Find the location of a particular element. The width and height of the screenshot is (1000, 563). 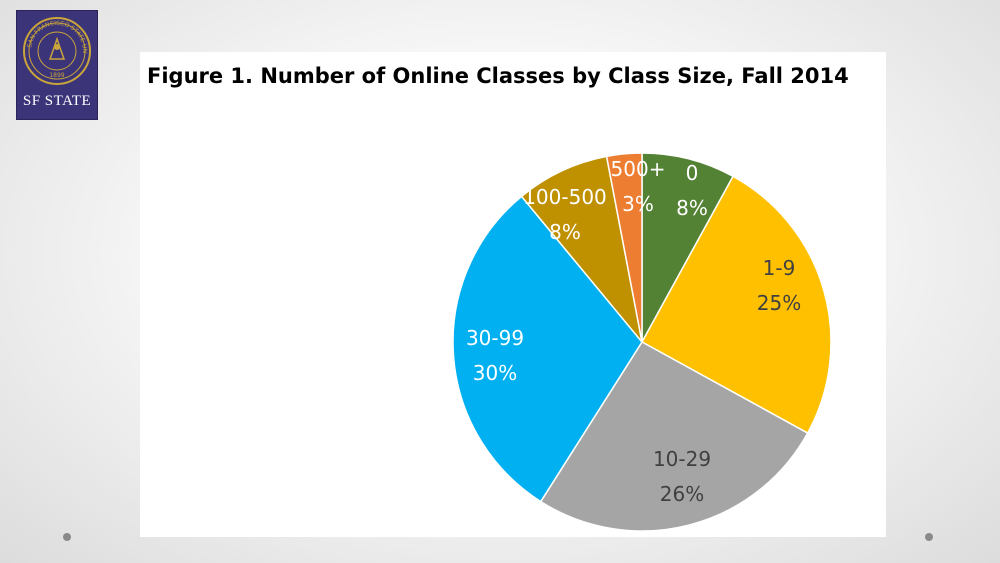

pie-label-0: 0 8% is located at coordinates (692, 190).